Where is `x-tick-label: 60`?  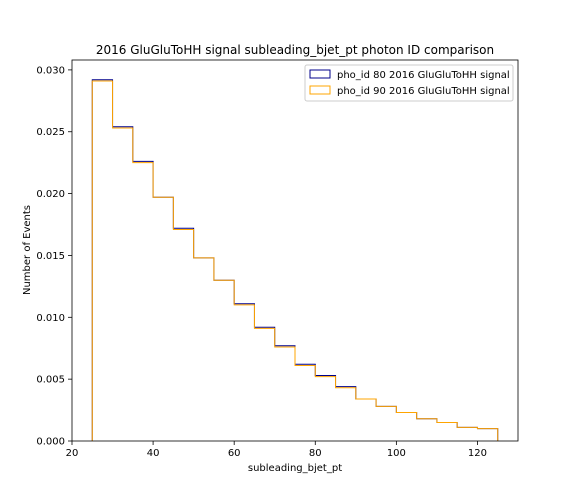 x-tick-label: 60 is located at coordinates (234, 453).